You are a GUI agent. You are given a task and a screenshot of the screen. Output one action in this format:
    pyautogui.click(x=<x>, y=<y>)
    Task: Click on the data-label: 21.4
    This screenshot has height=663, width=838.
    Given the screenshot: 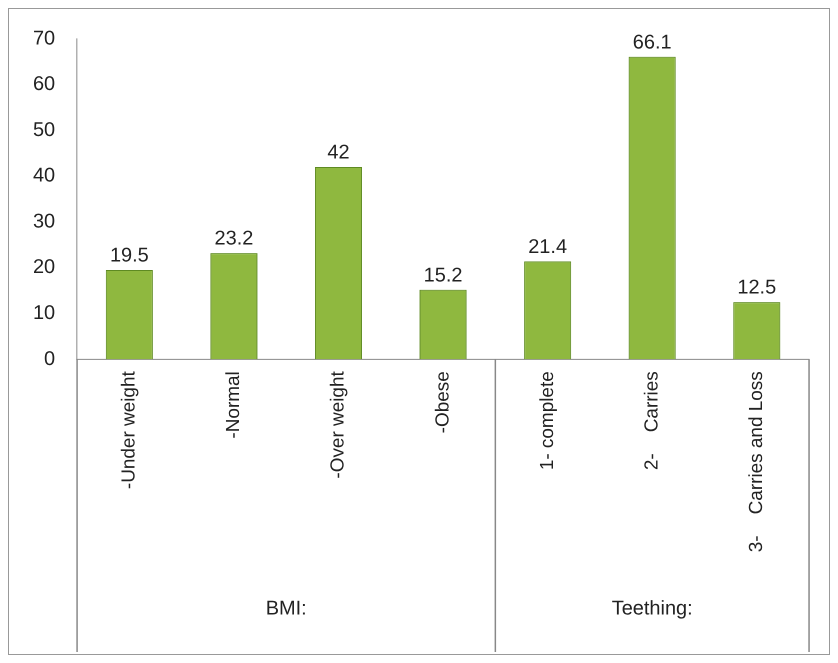 What is the action you would take?
    pyautogui.click(x=548, y=247)
    